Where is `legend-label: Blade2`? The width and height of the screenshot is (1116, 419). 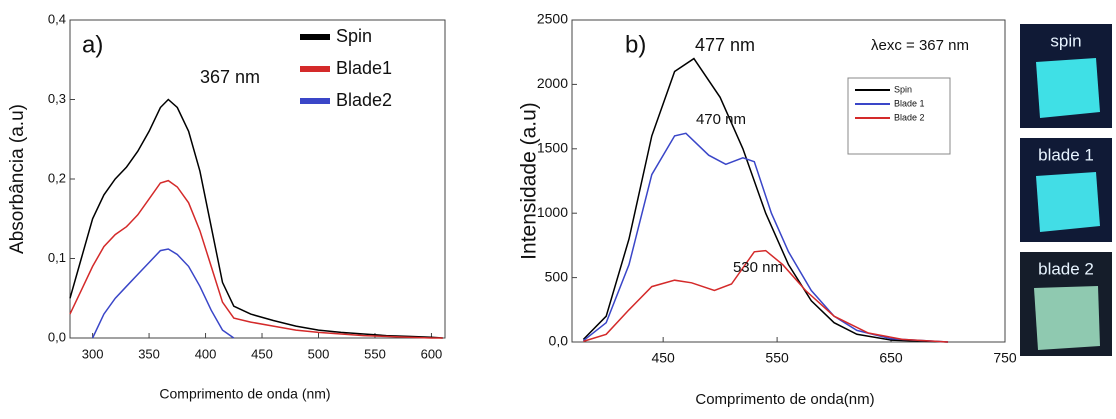
legend-label: Blade2 is located at coordinates (364, 100).